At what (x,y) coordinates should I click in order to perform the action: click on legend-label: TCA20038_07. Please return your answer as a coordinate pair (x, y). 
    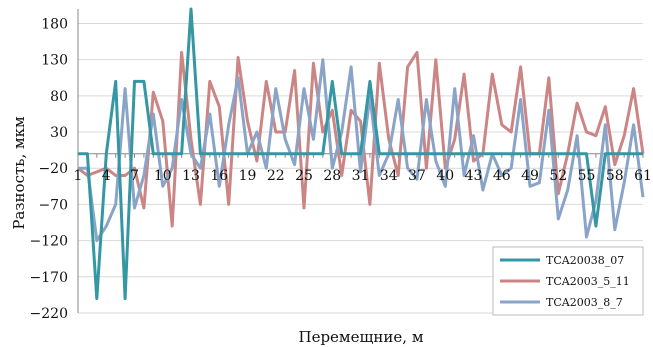
    Looking at the image, I should click on (585, 260).